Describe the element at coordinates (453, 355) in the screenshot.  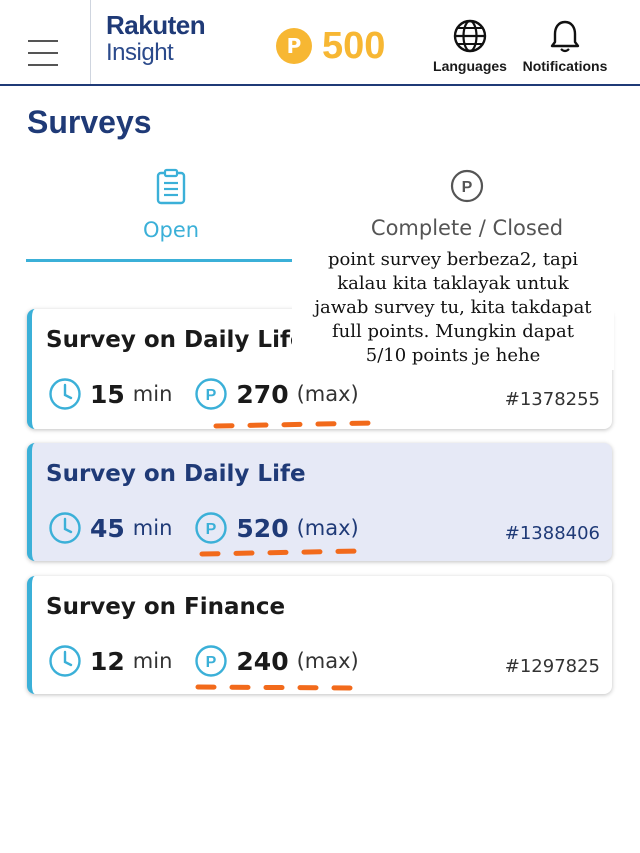
I see `annotation-line: 5/10 points je hehe` at that location.